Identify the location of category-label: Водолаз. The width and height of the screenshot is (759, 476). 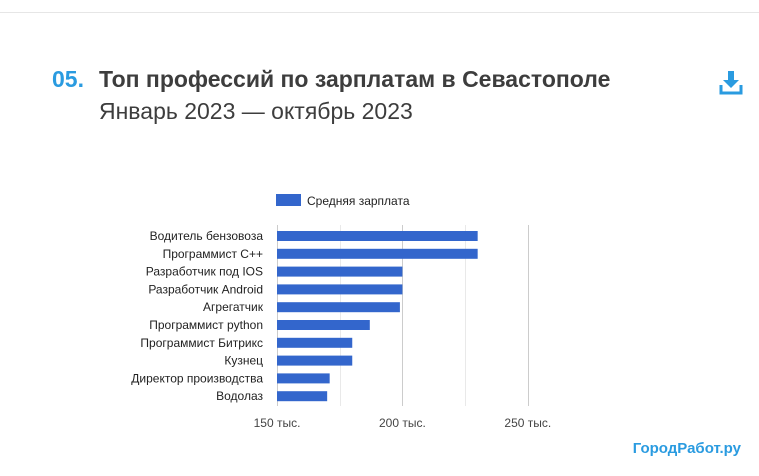
(239, 396).